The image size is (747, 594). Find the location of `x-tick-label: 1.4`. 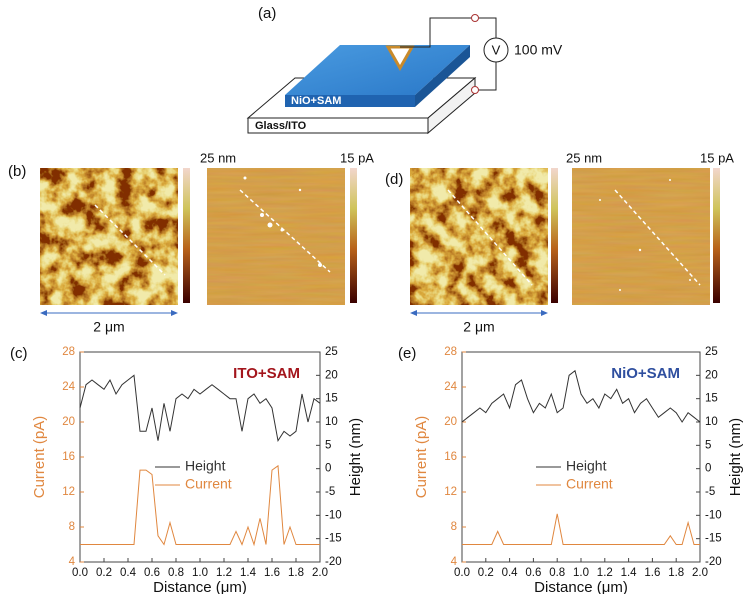

x-tick-label: 1.4 is located at coordinates (248, 573).